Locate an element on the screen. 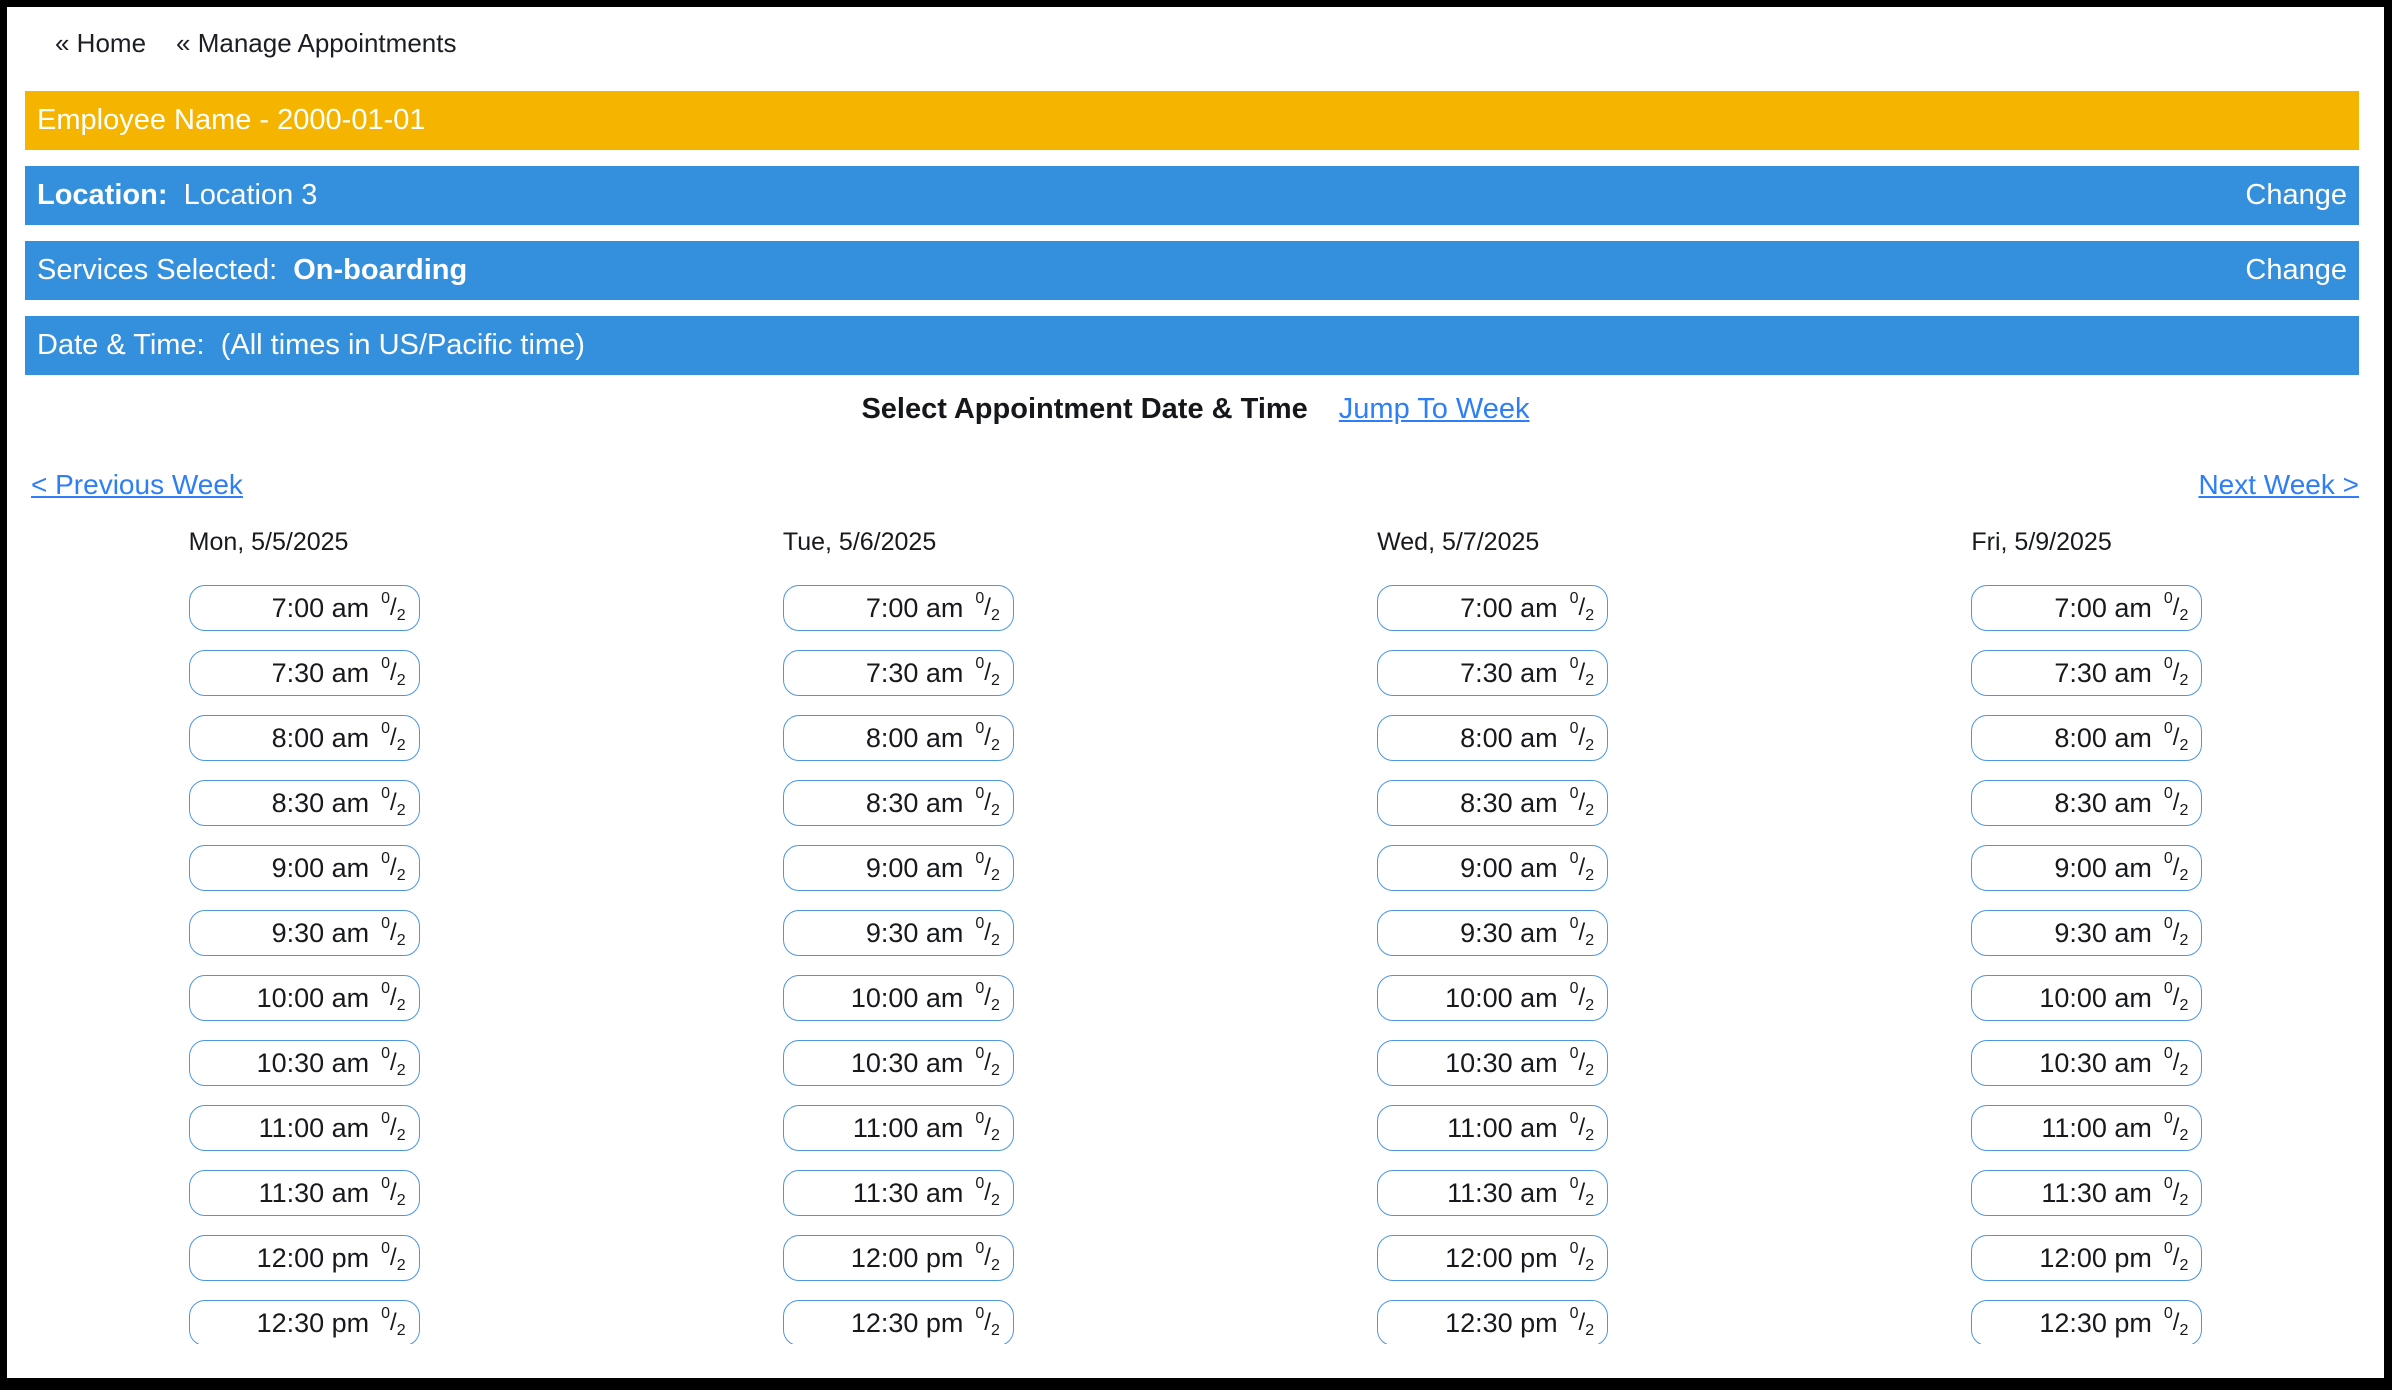  jump-to-week-link: Jump To Week is located at coordinates (1434, 409).